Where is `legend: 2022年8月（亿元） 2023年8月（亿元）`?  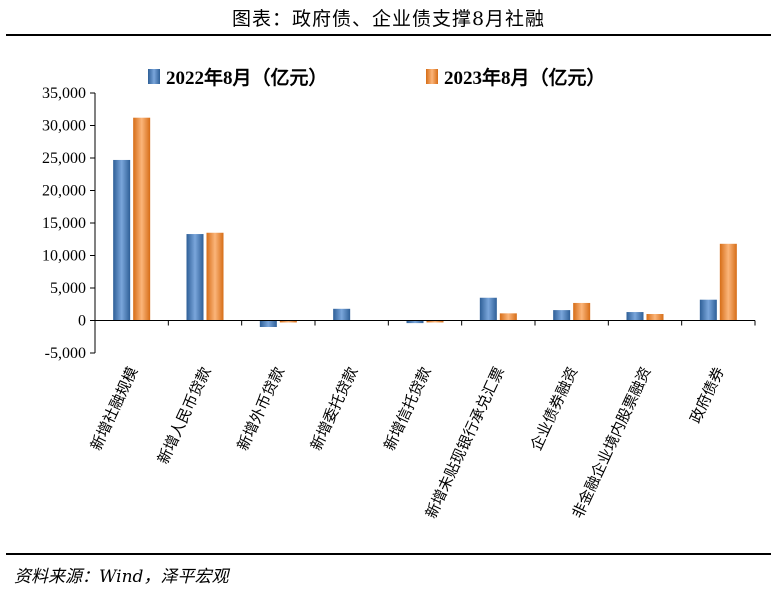
legend: 2022年8月（亿元） 2023年8月（亿元） is located at coordinates (377, 77).